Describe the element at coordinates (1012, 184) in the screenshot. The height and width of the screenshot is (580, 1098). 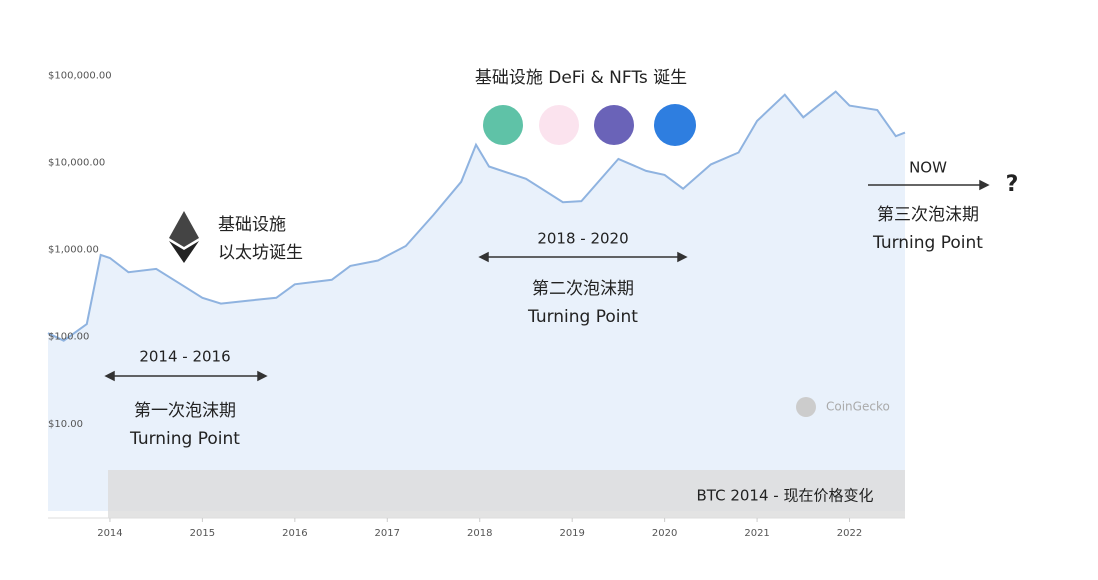
I see `annotation: ?` at that location.